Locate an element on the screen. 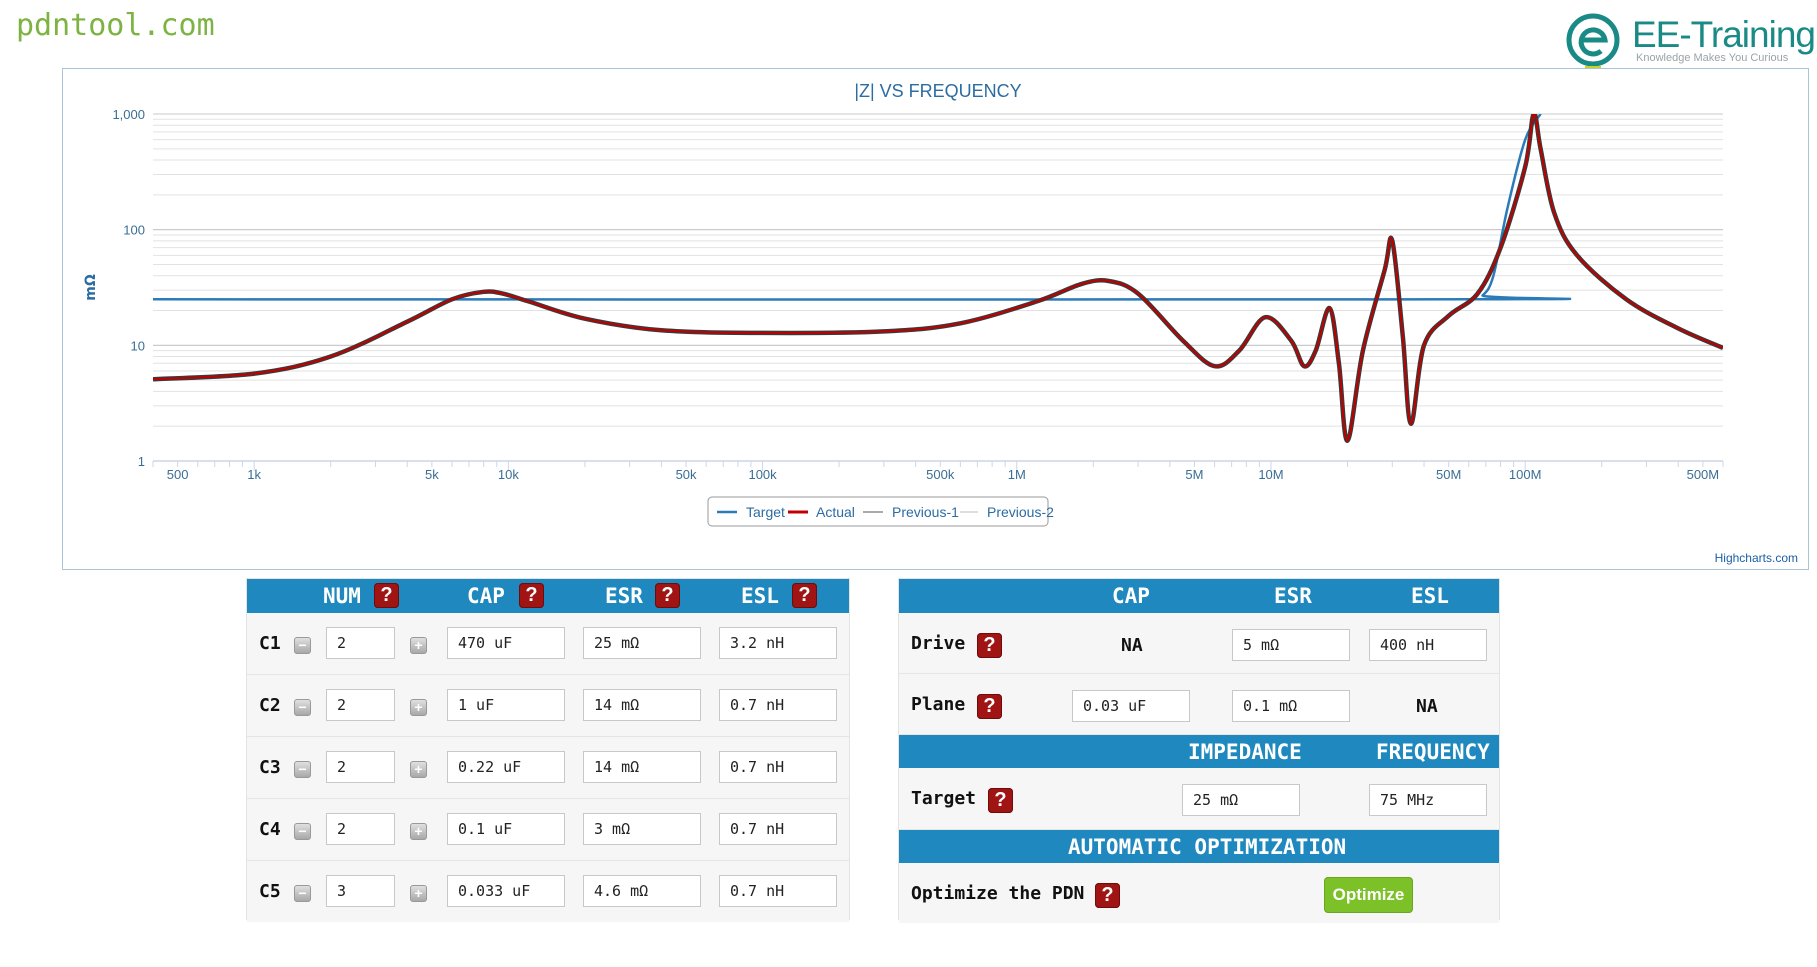 The height and width of the screenshot is (967, 1817). optimization-title: AUTOMATIC OPTIMIZATION is located at coordinates (1207, 847).